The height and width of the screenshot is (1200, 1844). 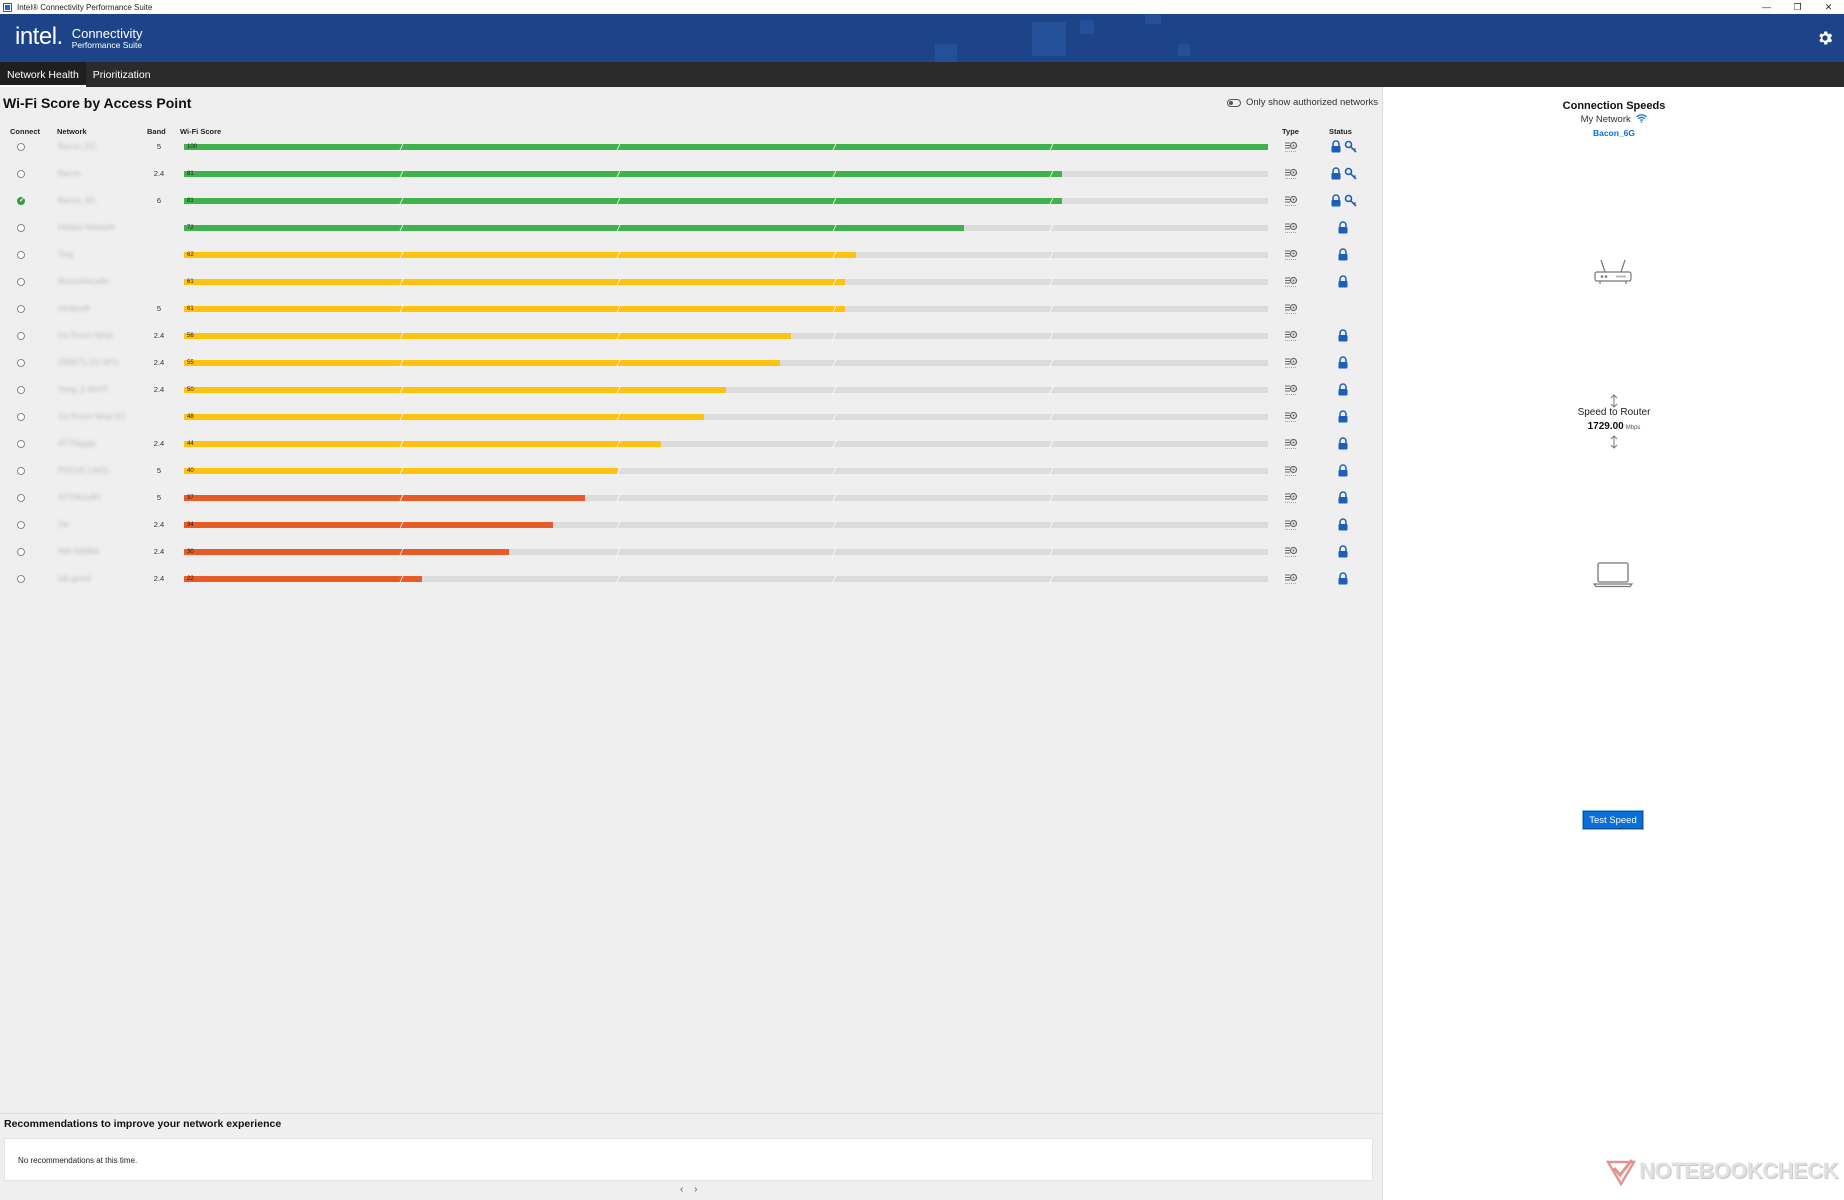 I want to click on router-icon, so click(x=1613, y=271).